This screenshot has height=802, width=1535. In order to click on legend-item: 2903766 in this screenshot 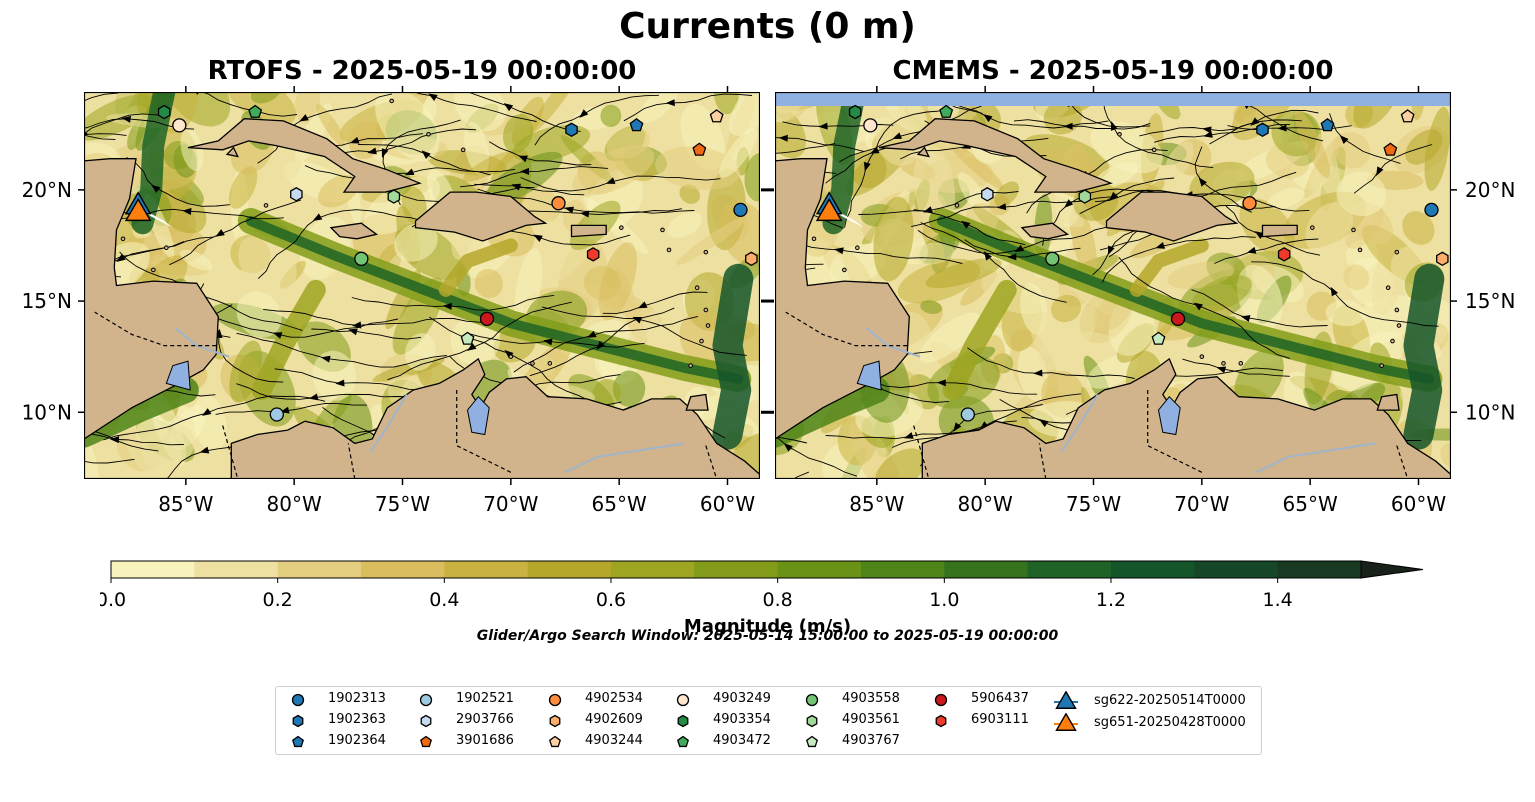, I will do `click(474, 720)`.